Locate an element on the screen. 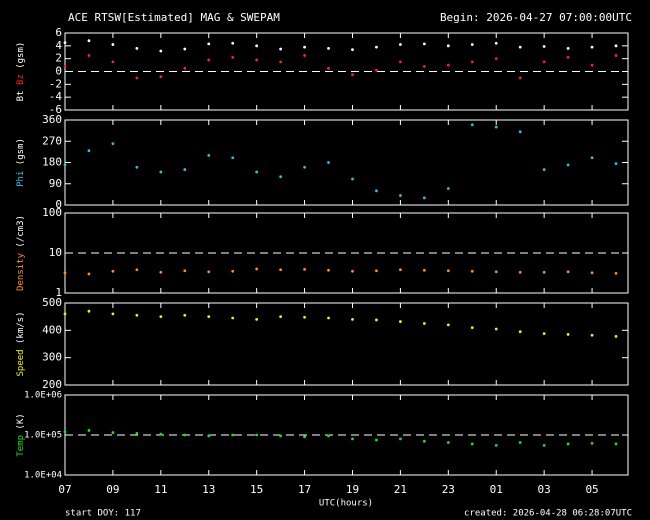  x-tick-label: 15 is located at coordinates (256, 489).